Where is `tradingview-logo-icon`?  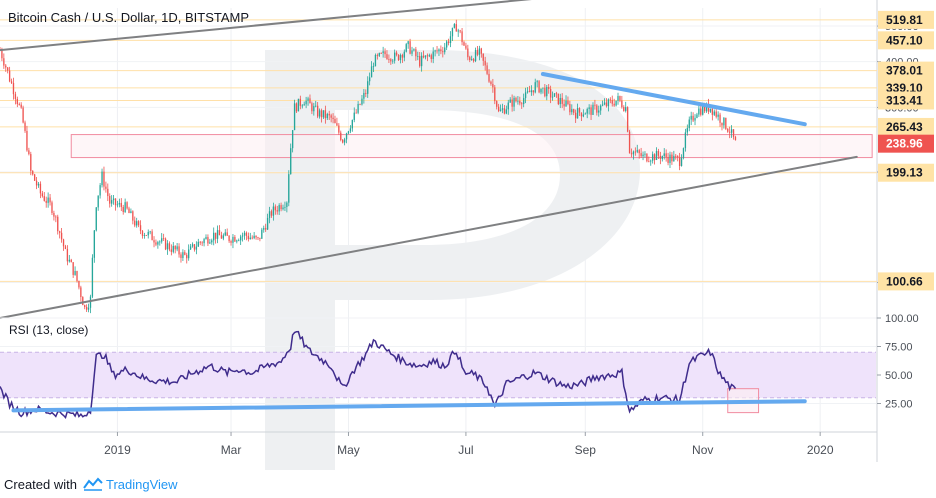
tradingview-logo-icon is located at coordinates (93, 484).